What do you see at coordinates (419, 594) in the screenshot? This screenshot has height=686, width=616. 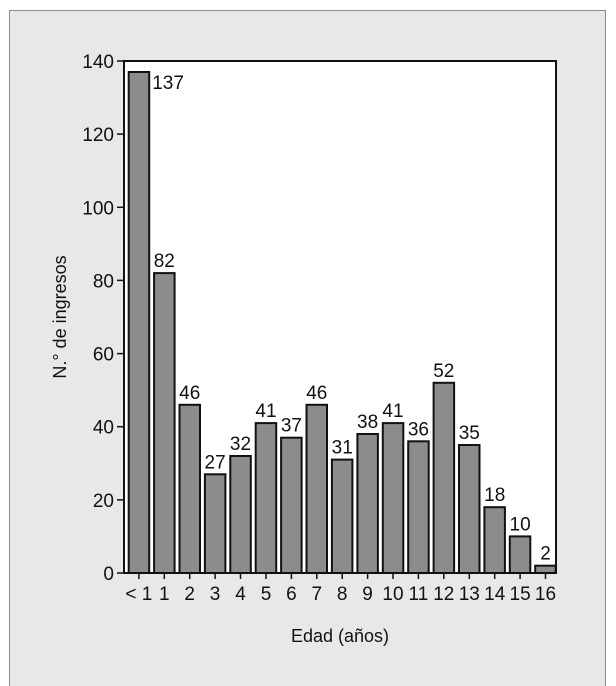 I see `x-tick-label: 11` at bounding box center [419, 594].